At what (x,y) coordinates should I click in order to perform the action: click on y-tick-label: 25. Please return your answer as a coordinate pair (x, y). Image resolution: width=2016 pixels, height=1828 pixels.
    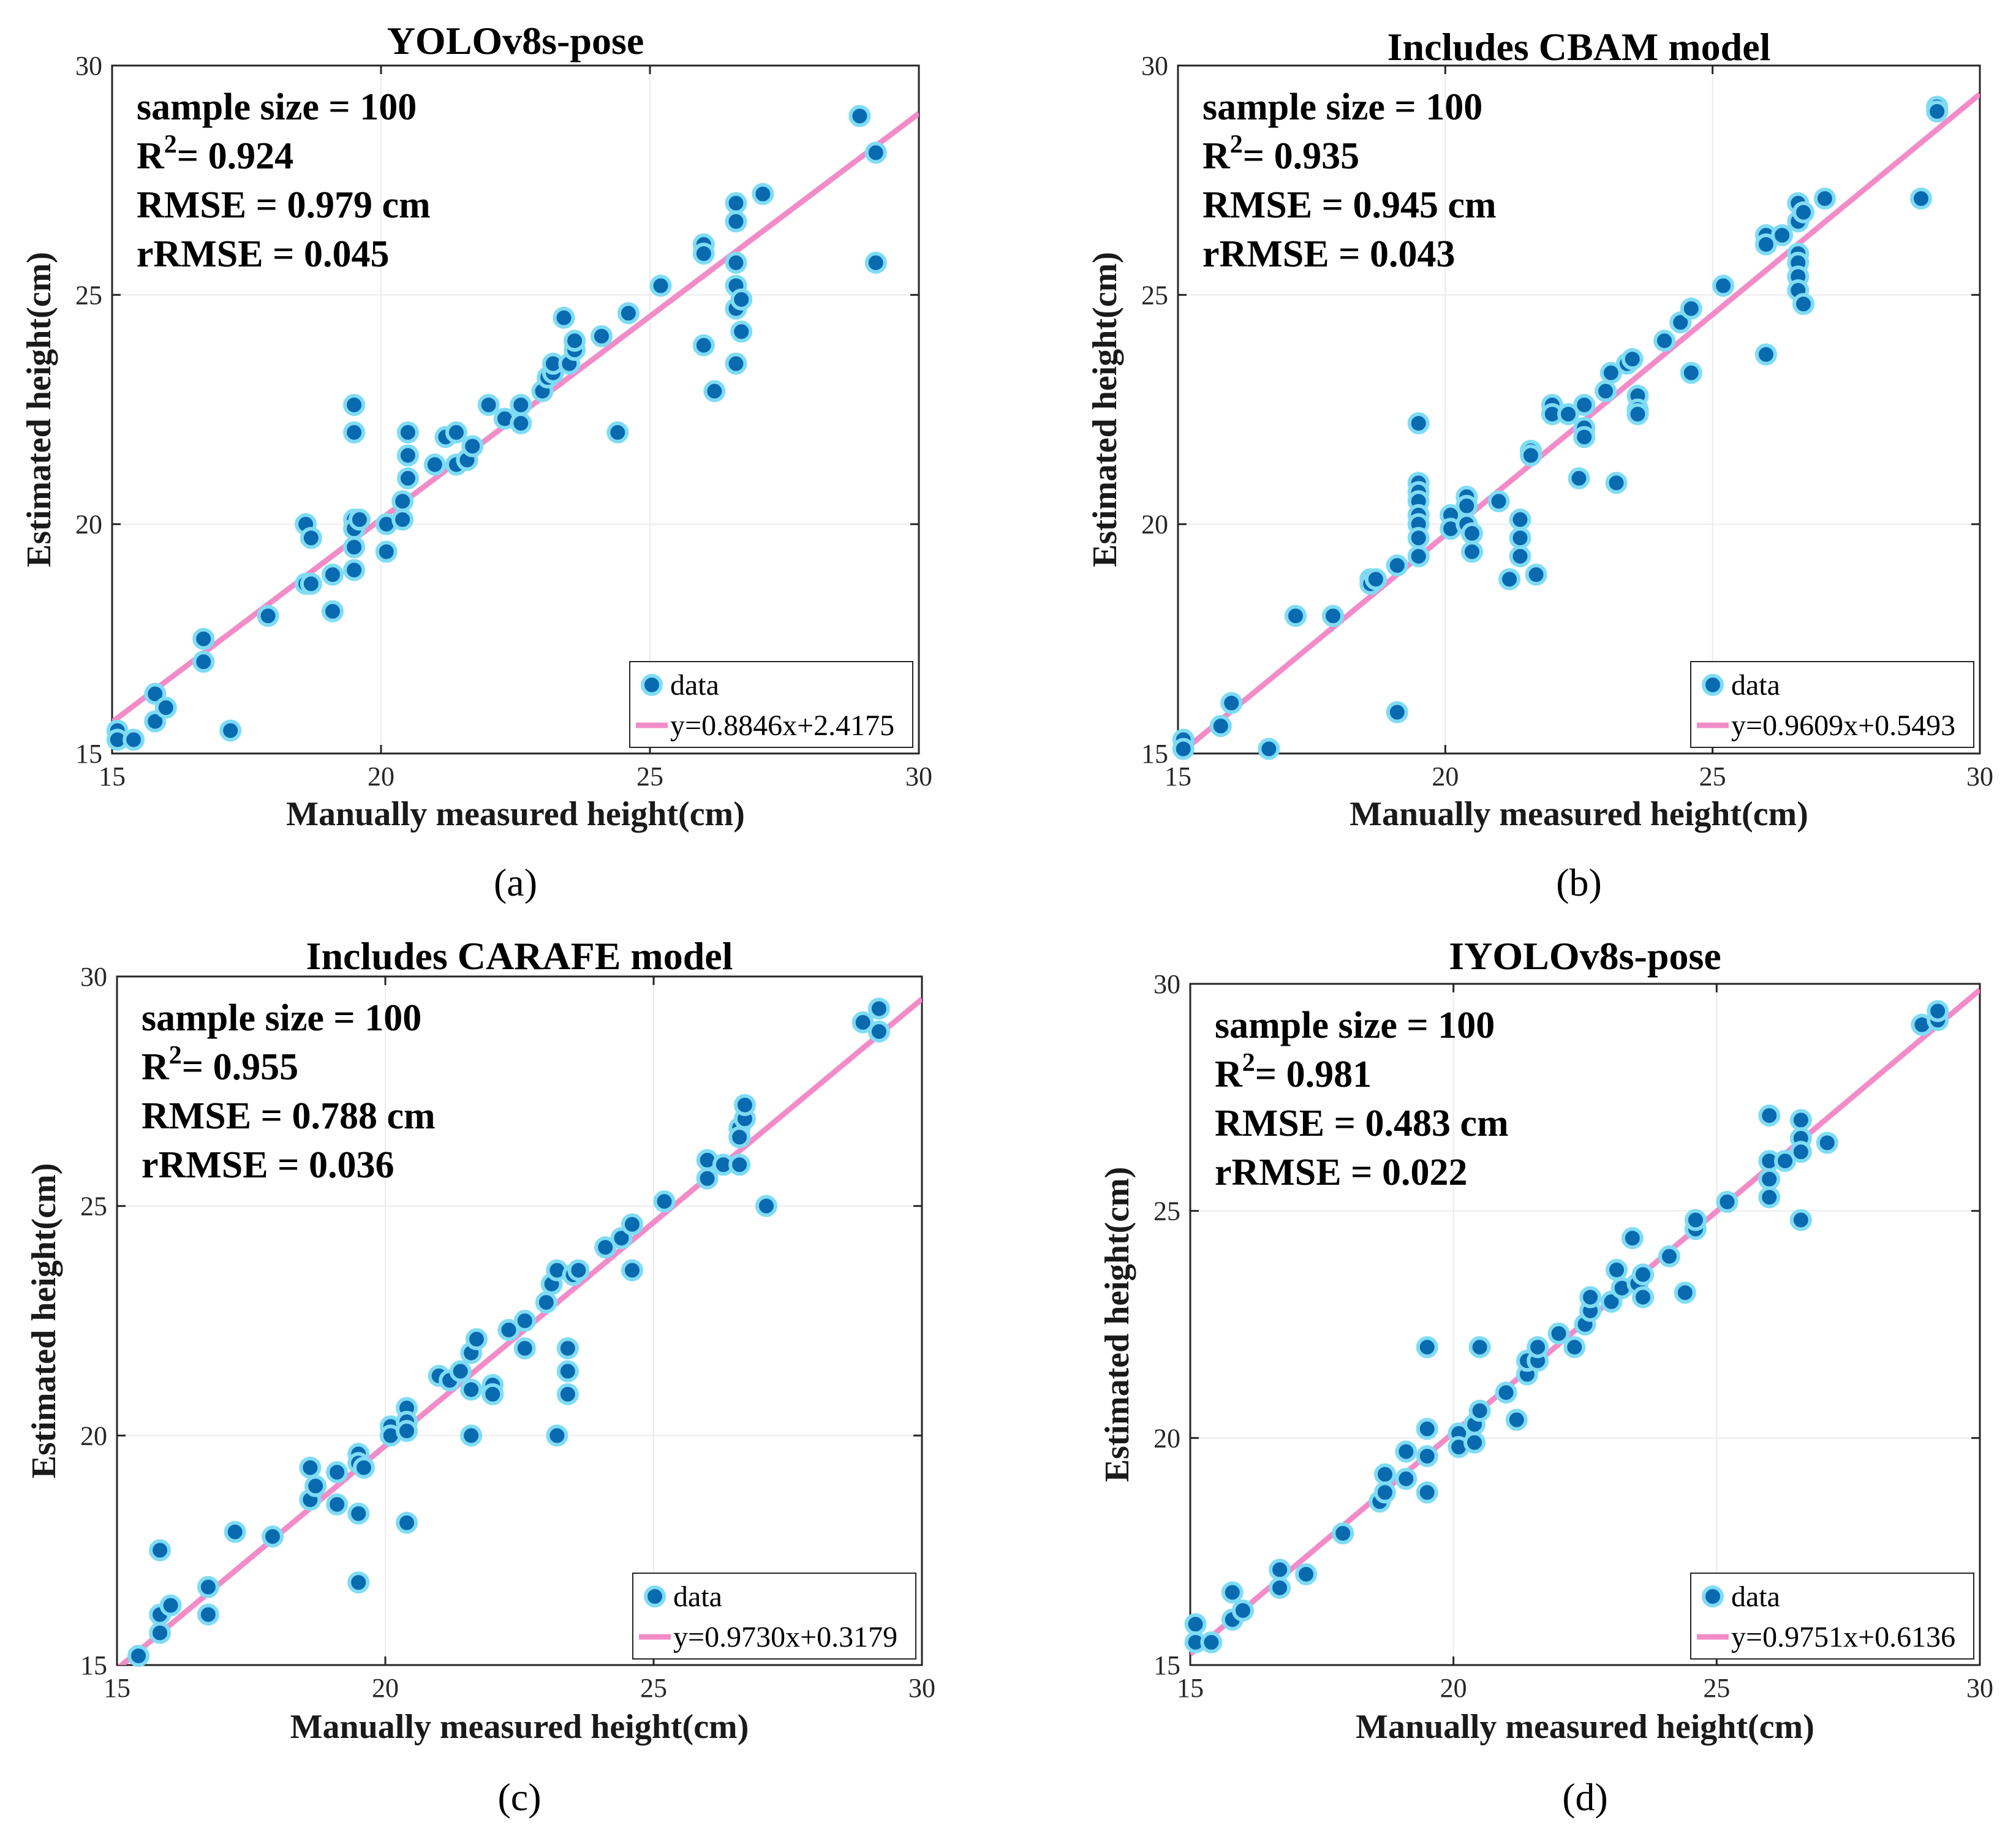
    Looking at the image, I should click on (88, 295).